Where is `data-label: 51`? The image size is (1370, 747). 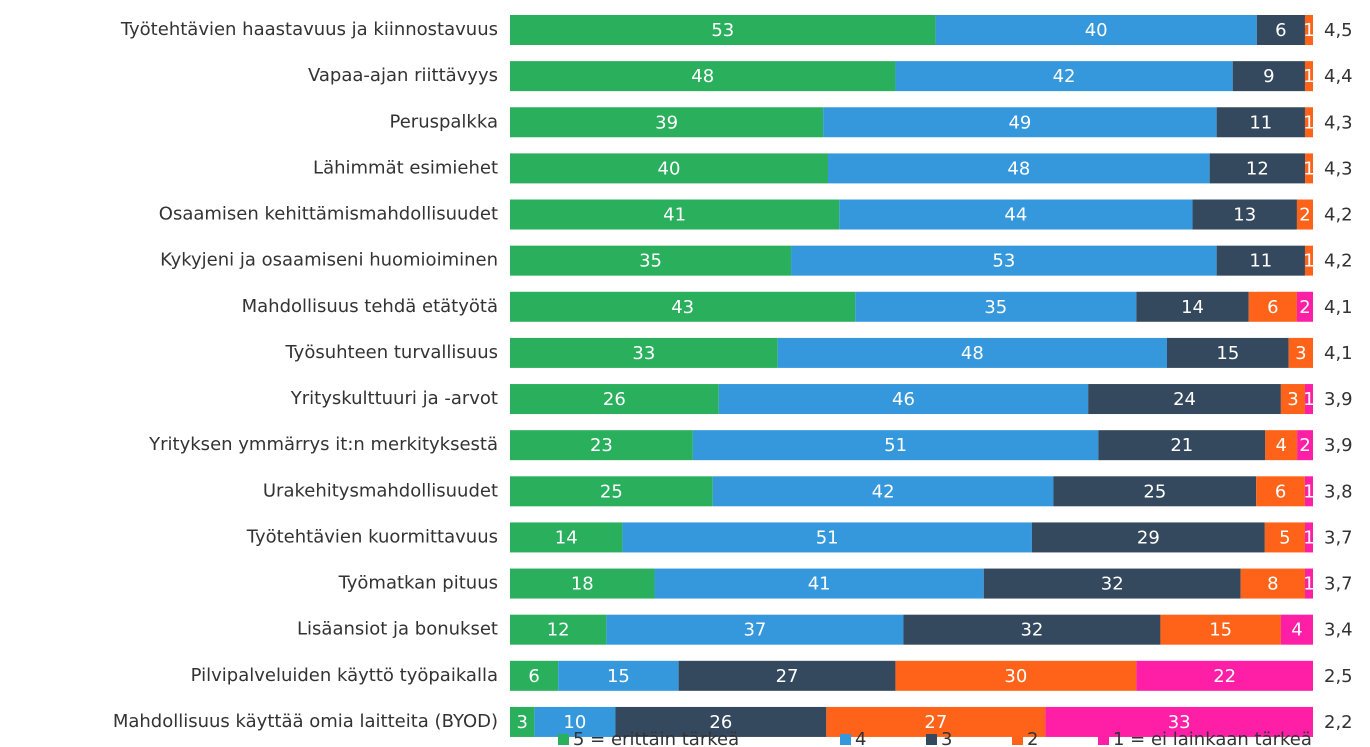 data-label: 51 is located at coordinates (895, 445).